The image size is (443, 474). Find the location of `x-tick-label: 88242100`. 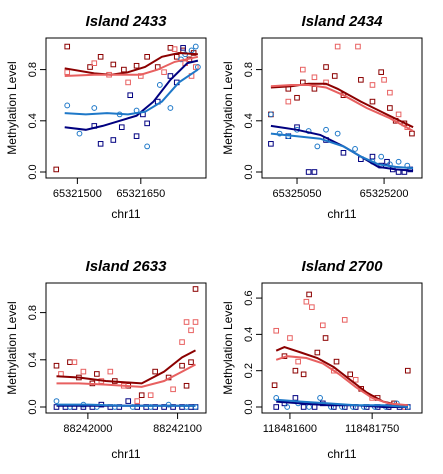

x-tick-label: 88242100 is located at coordinates (177, 429).